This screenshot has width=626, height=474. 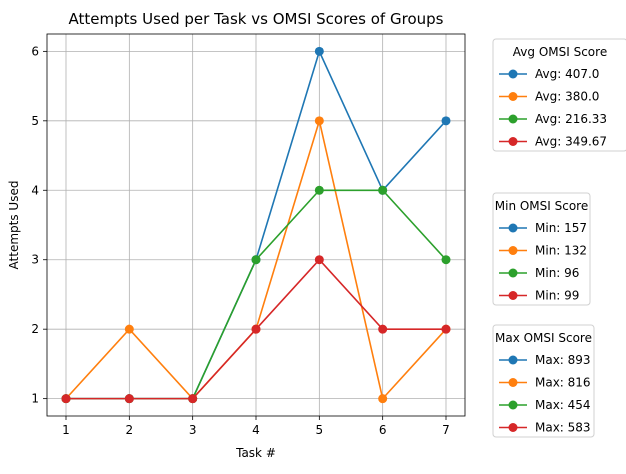 I want to click on legend-title: Max OMSI Score, so click(x=543, y=338).